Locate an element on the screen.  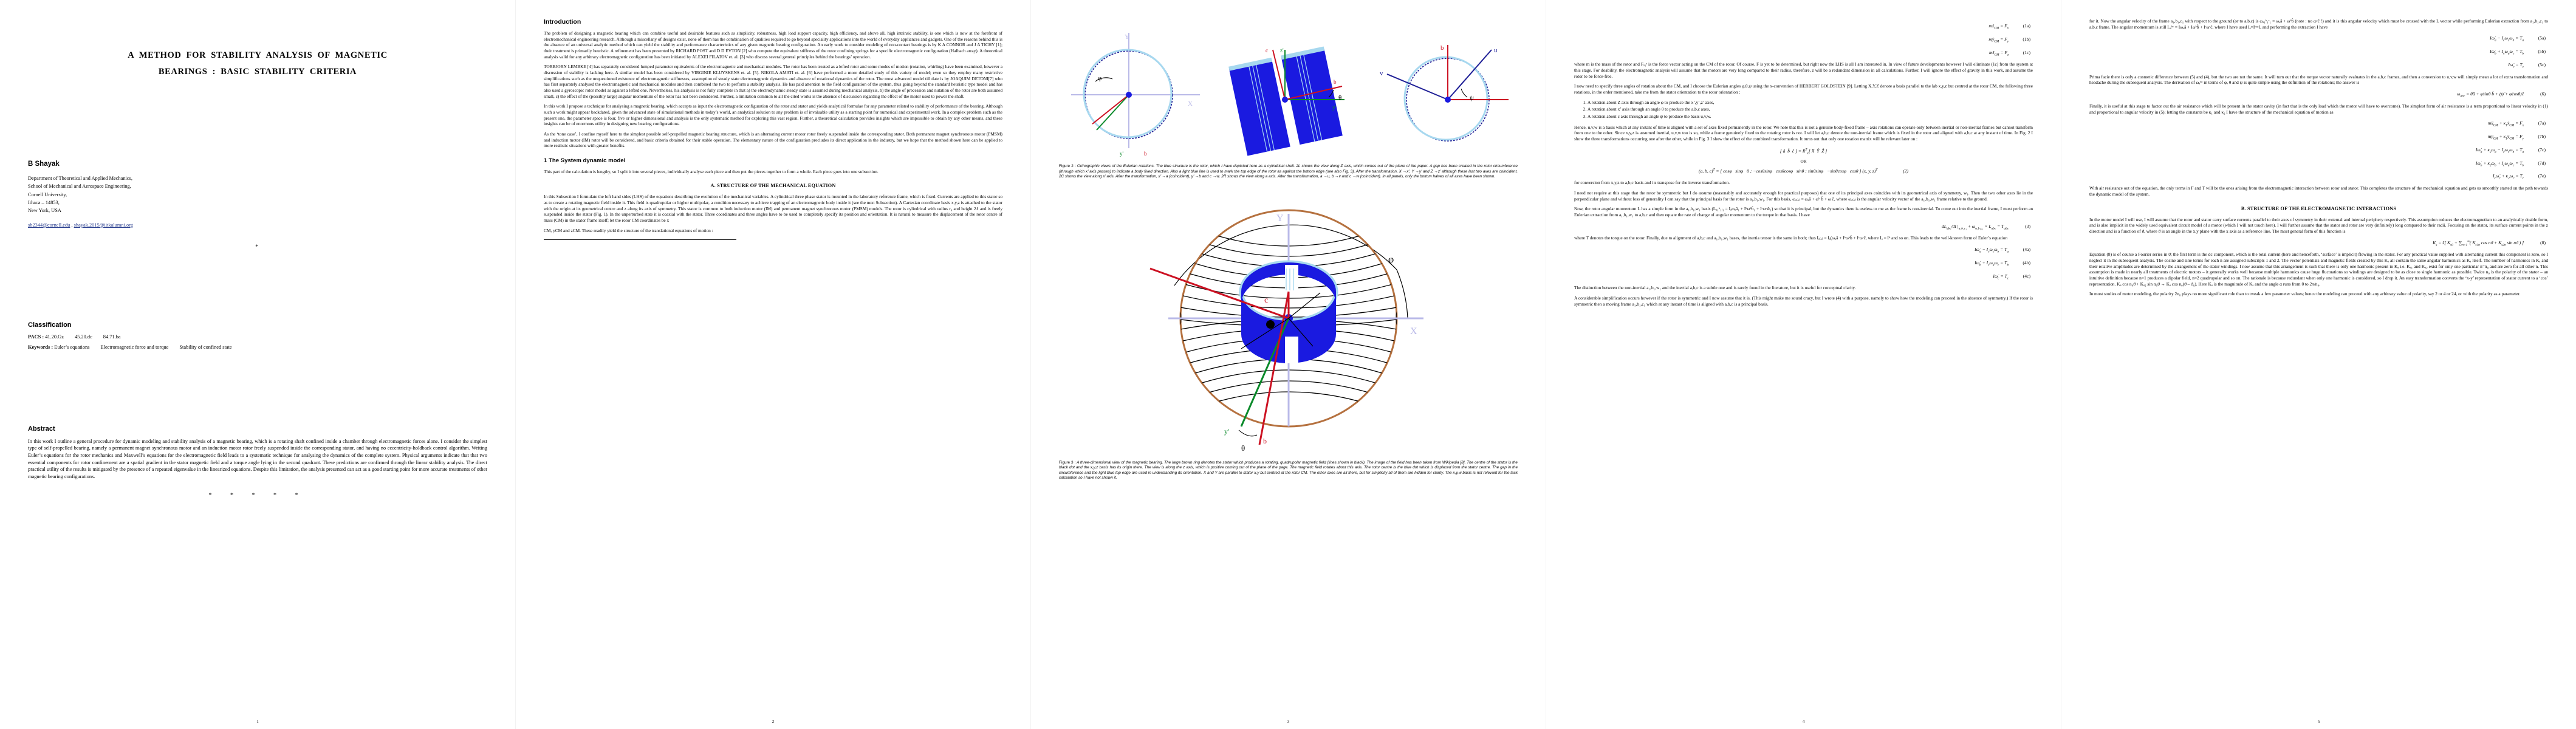
keywords-label: Keywords : is located at coordinates (40, 347).